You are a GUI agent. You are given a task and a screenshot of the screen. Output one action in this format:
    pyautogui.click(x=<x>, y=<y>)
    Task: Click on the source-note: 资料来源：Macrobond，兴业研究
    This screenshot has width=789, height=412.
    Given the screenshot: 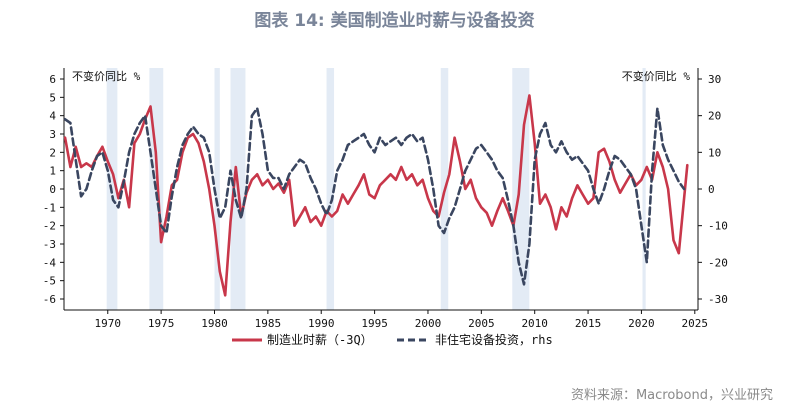 What is the action you would take?
    pyautogui.click(x=671, y=395)
    